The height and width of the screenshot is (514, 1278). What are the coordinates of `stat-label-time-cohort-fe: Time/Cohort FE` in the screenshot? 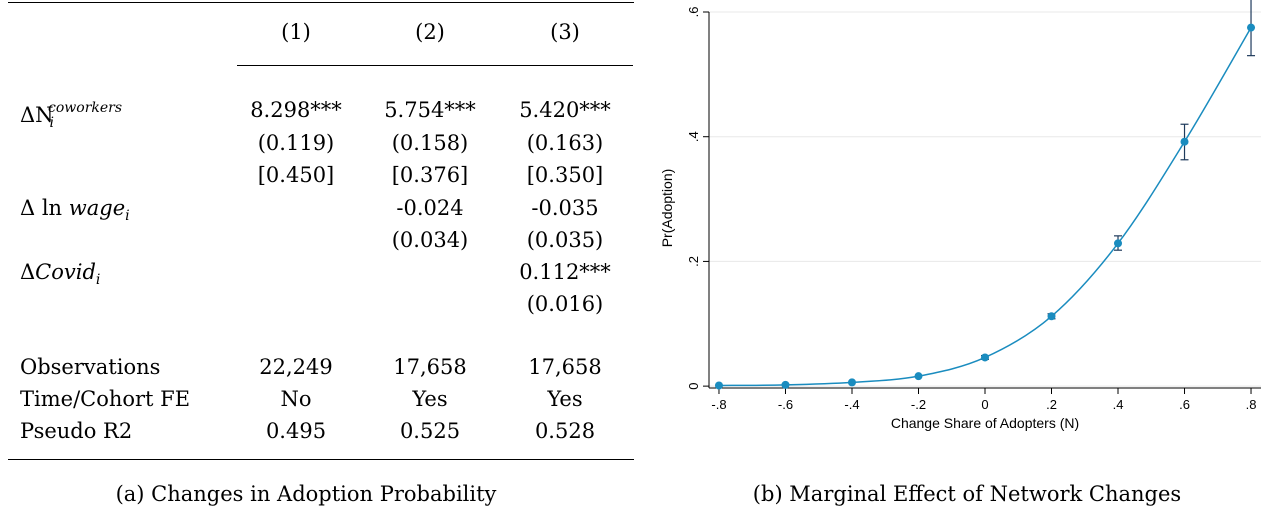 It's located at (105, 399).